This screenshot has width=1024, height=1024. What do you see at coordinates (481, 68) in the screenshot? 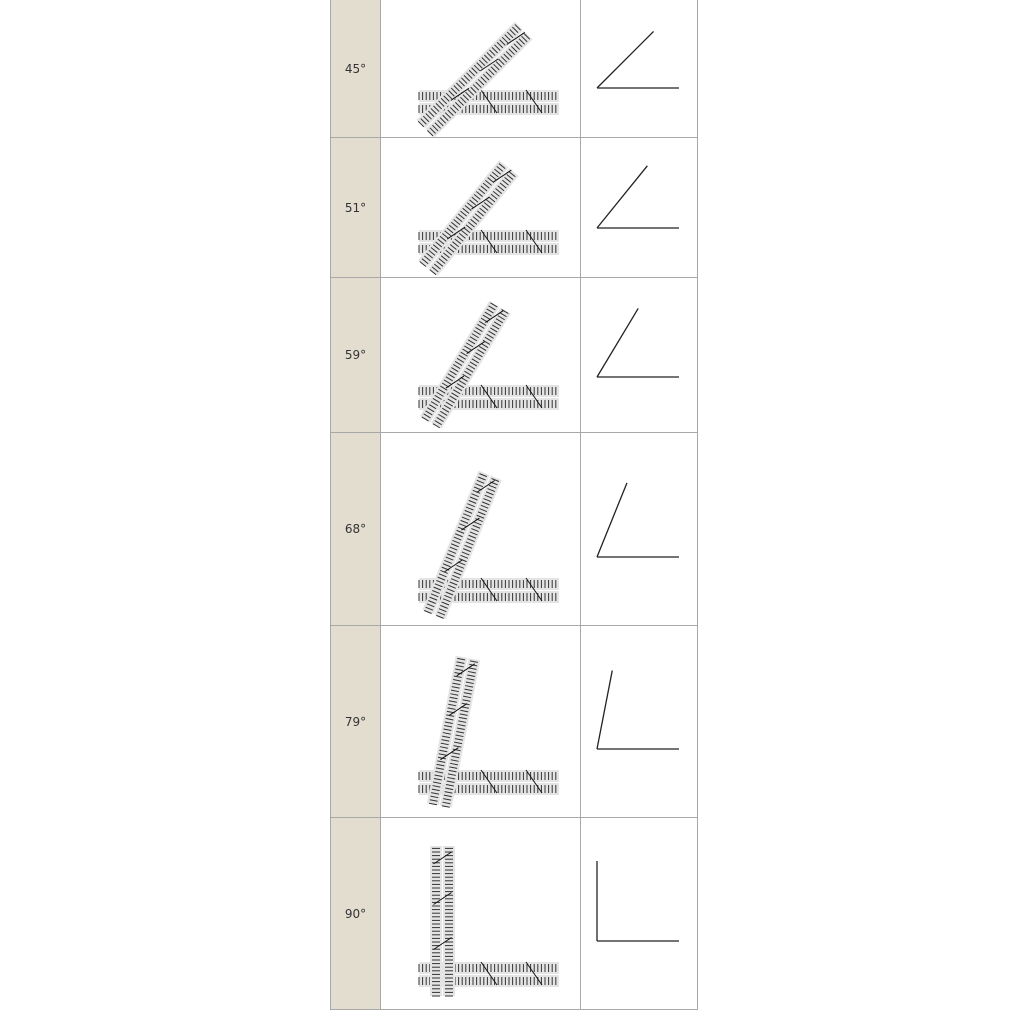
I see `track-crossing-diagram` at bounding box center [481, 68].